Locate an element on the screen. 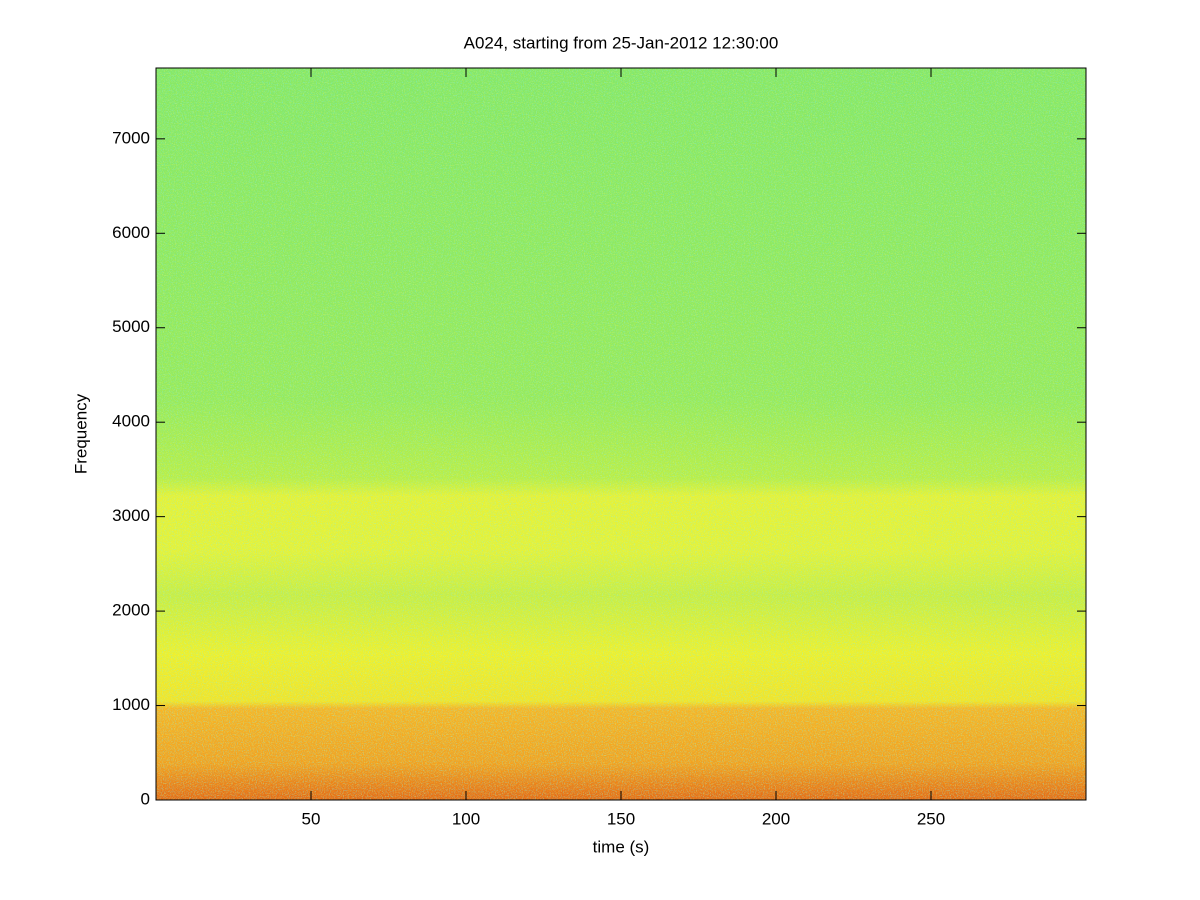 This screenshot has width=1200, height=900. x-axis-label: time (s) is located at coordinates (621, 846).